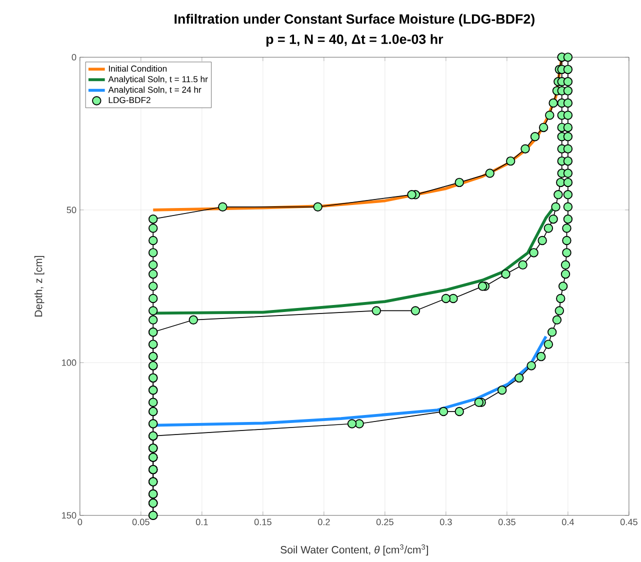 The image size is (641, 562). Describe the element at coordinates (129, 100) in the screenshot. I see `legend-label: LDG-BDF2` at that location.